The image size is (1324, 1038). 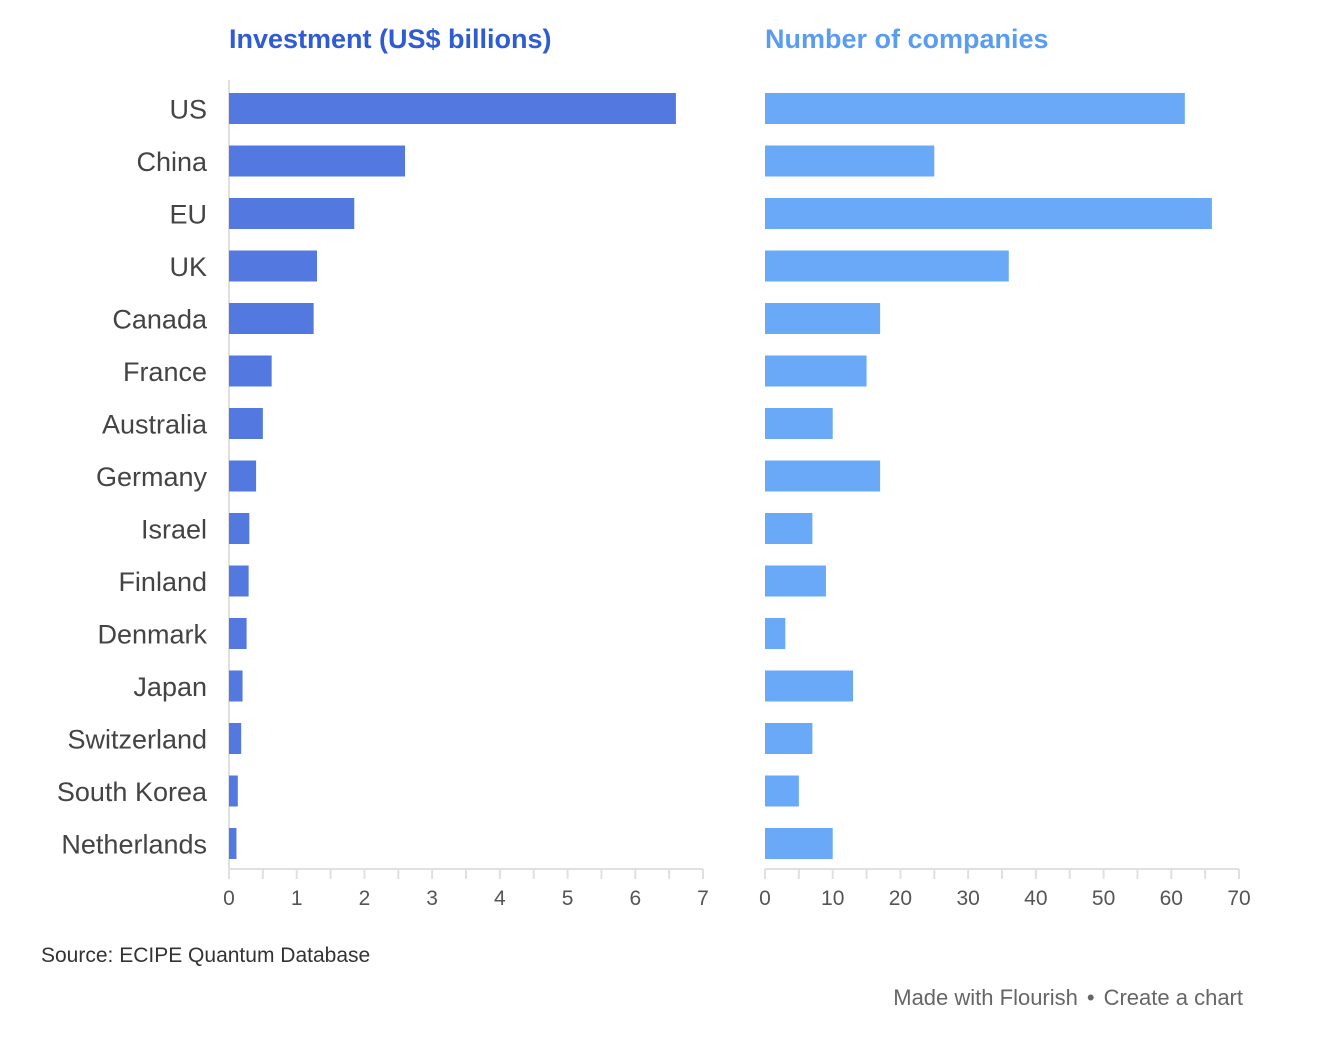 What do you see at coordinates (365, 898) in the screenshot?
I see `x-tick-label: 2` at bounding box center [365, 898].